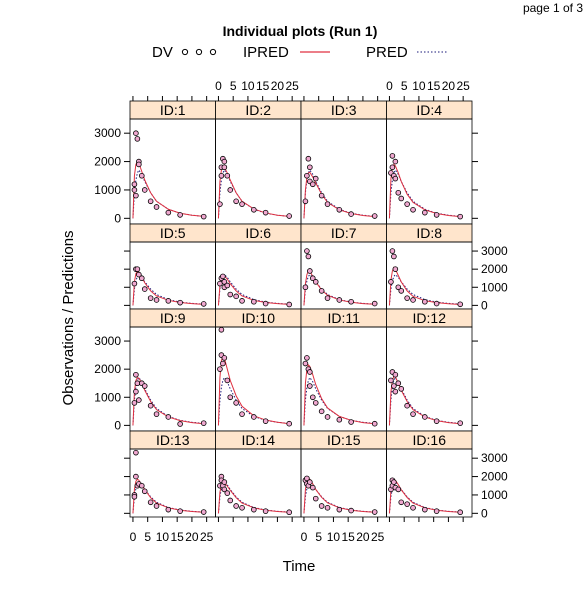 The image size is (587, 591). Describe the element at coordinates (494, 251) in the screenshot. I see `y-tick-label-right: 3000` at that location.